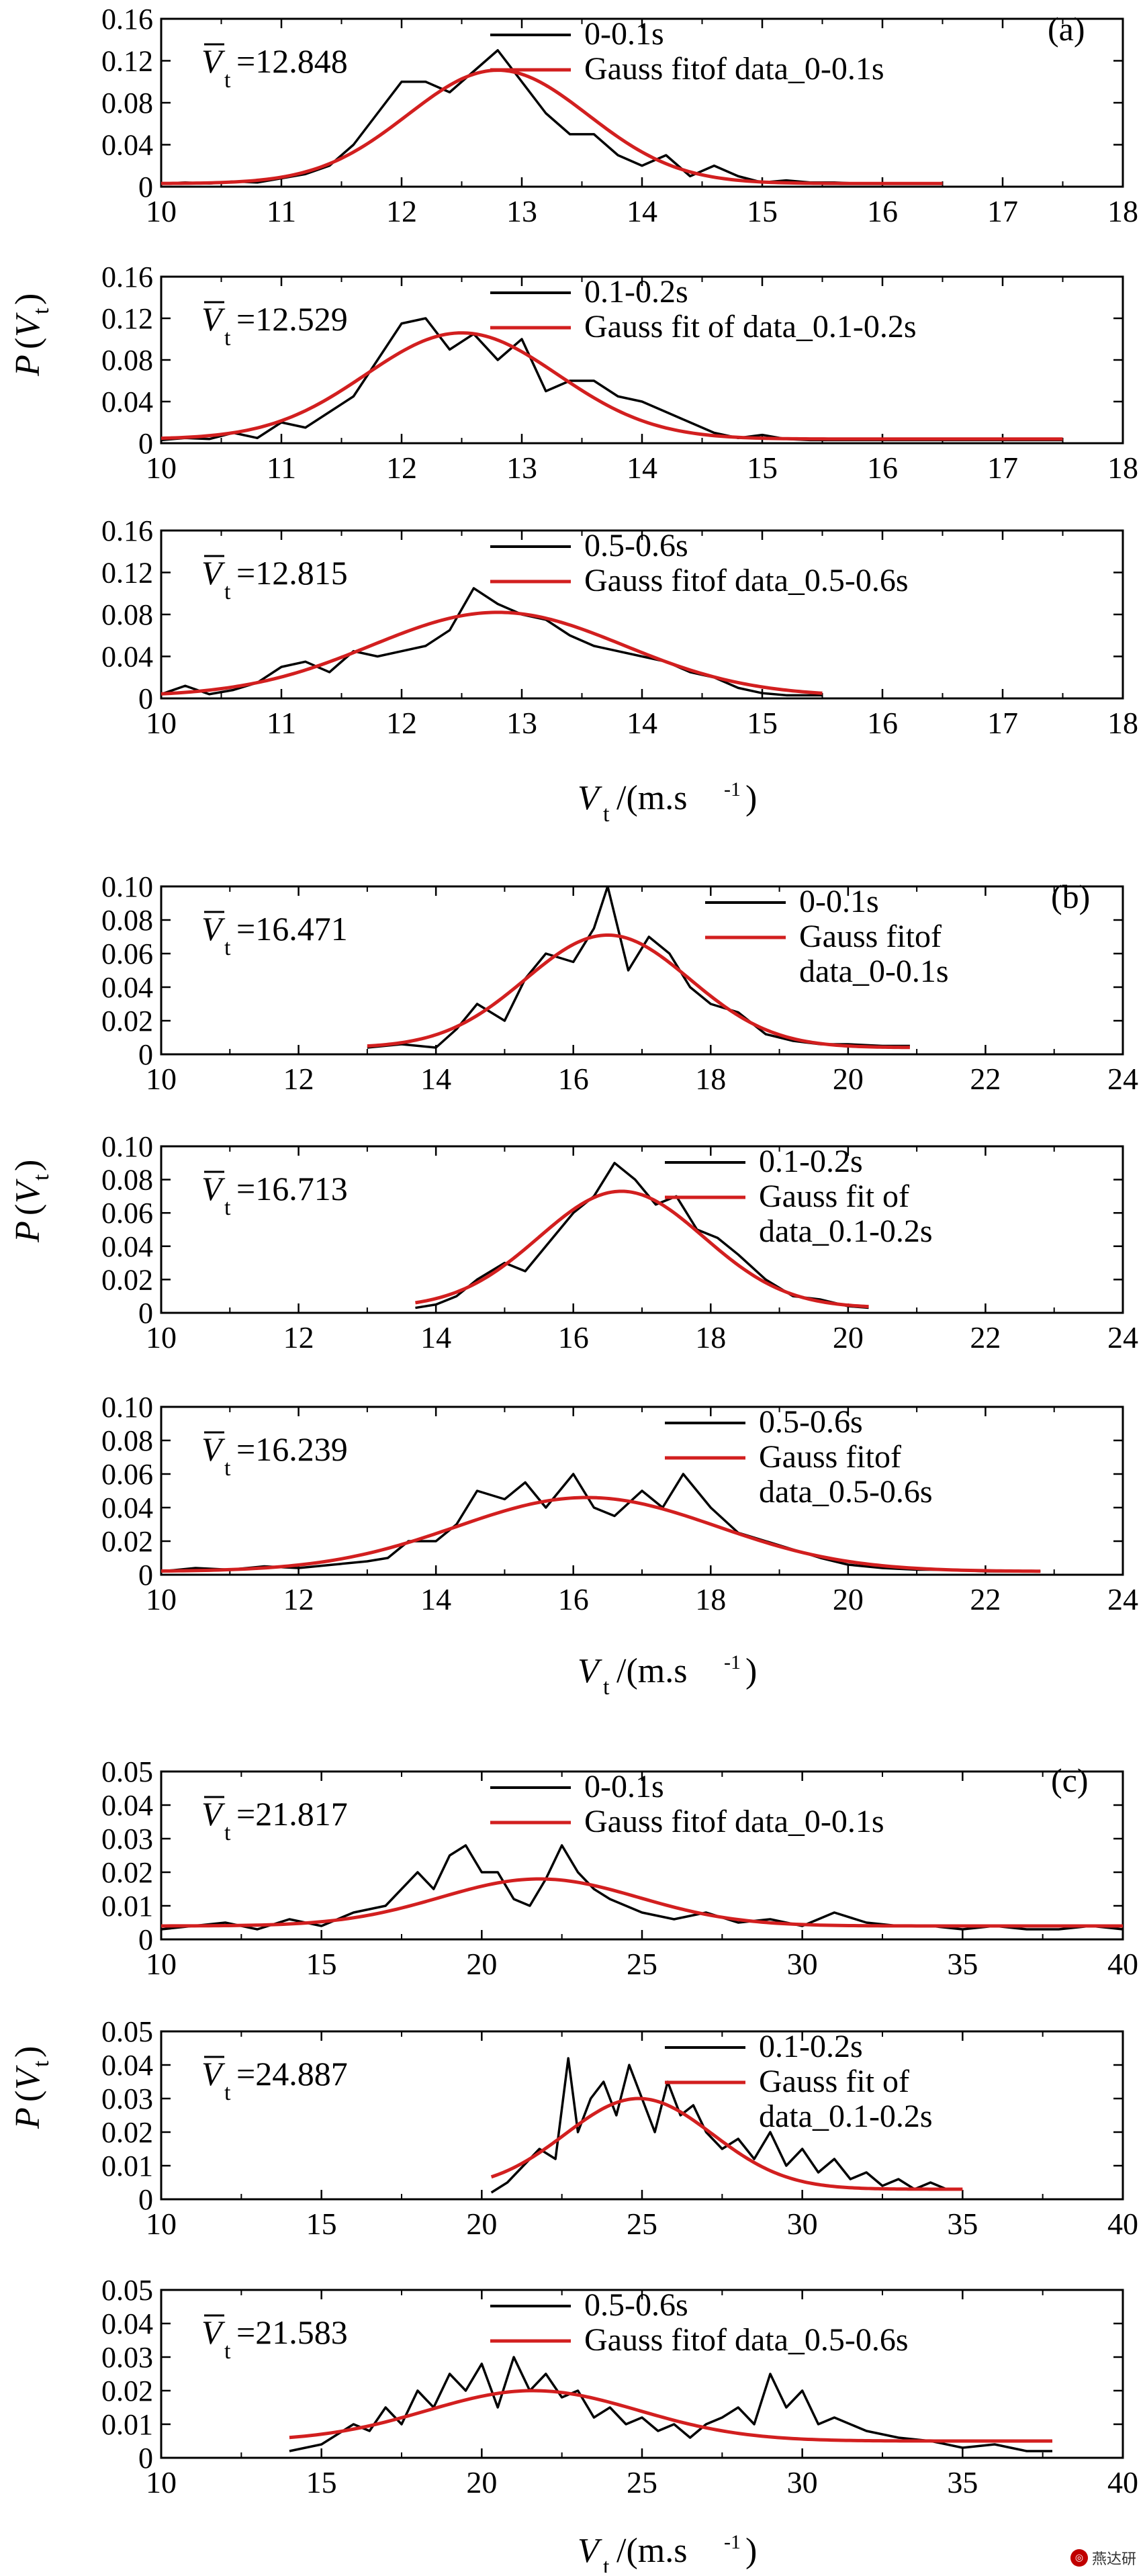 This screenshot has height=2576, width=1143. Describe the element at coordinates (651, 798) in the screenshot. I see `x-label-unit: /(m.s` at that location.